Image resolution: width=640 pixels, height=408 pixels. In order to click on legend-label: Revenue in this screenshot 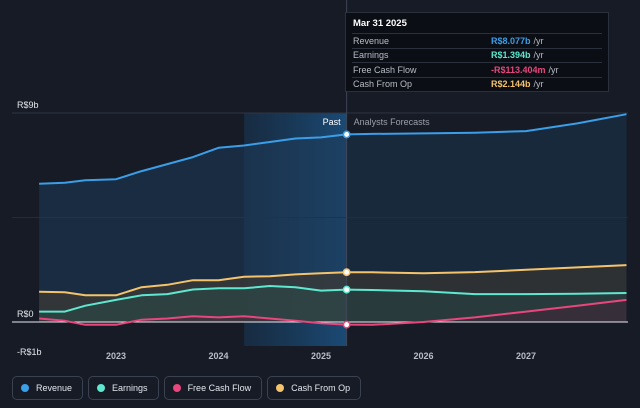, I will do `click(54, 388)`.